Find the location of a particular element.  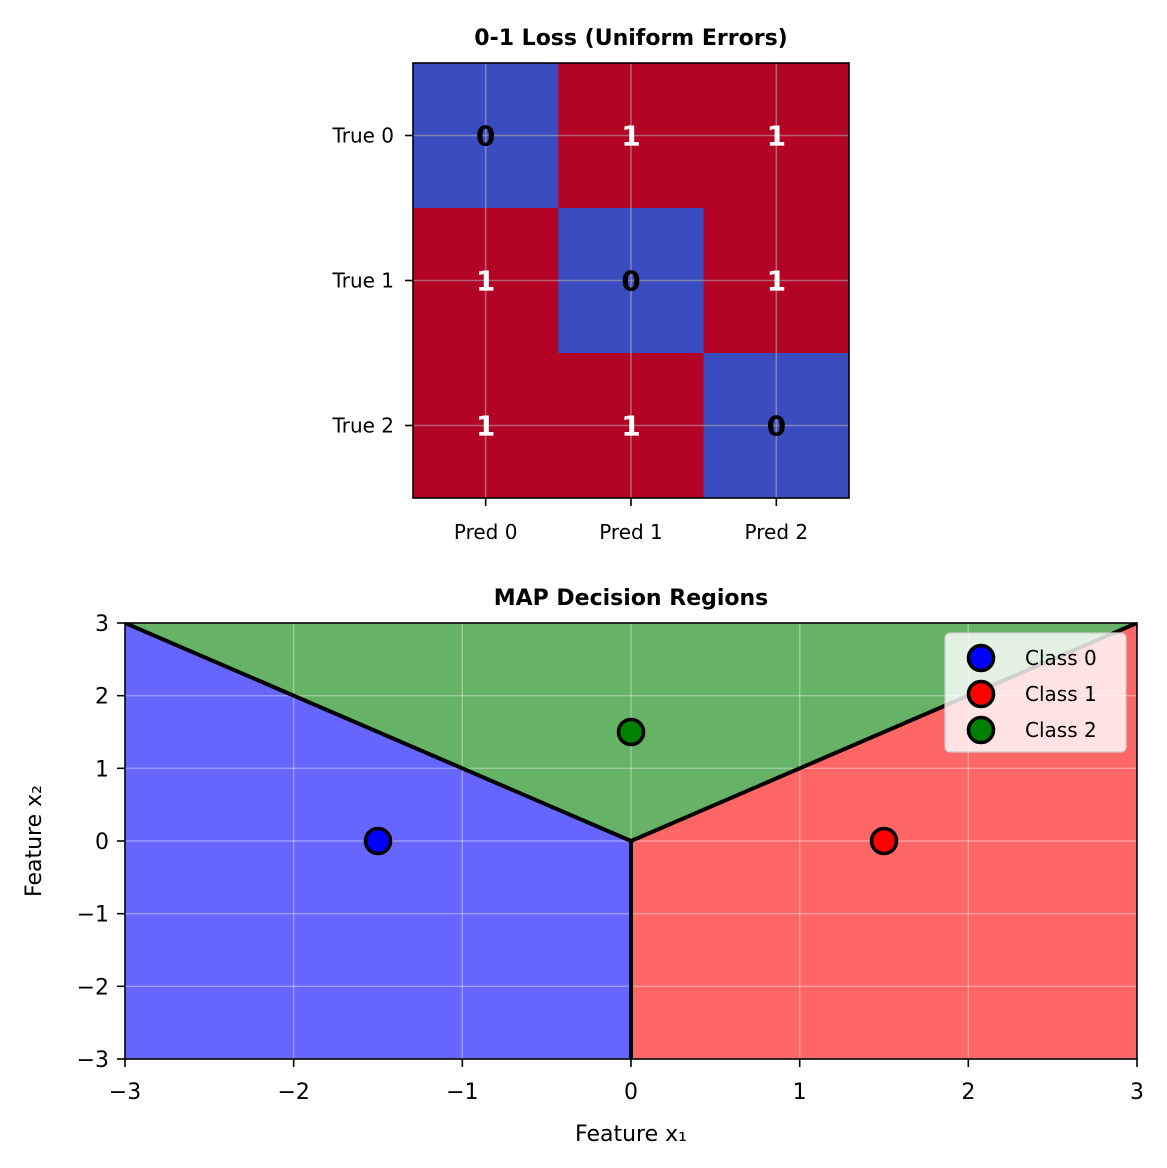

y-tick-label: 3 is located at coordinates (102, 624).